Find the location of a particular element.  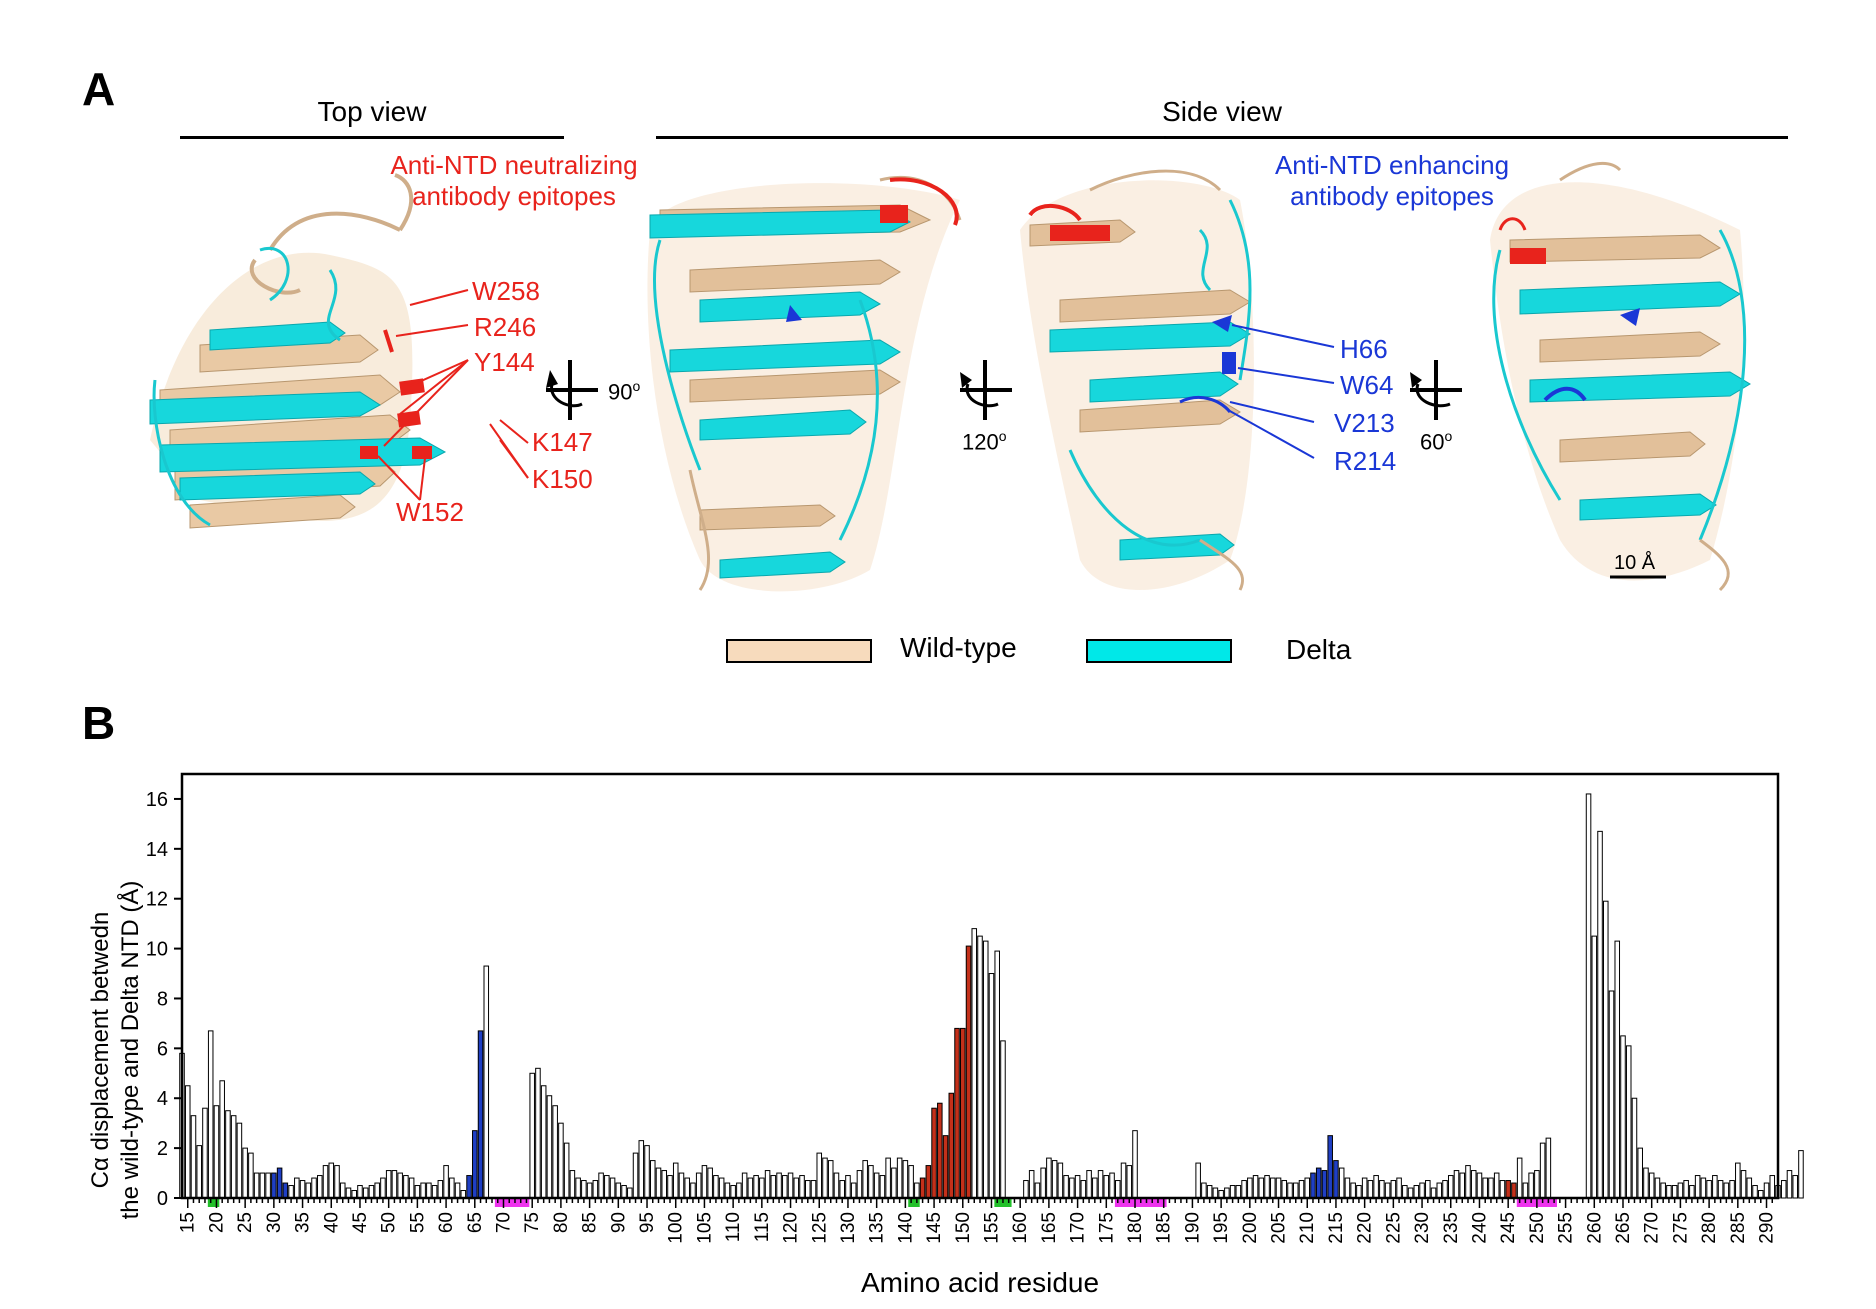

rotation-label-120: 120o is located at coordinates (984, 441).